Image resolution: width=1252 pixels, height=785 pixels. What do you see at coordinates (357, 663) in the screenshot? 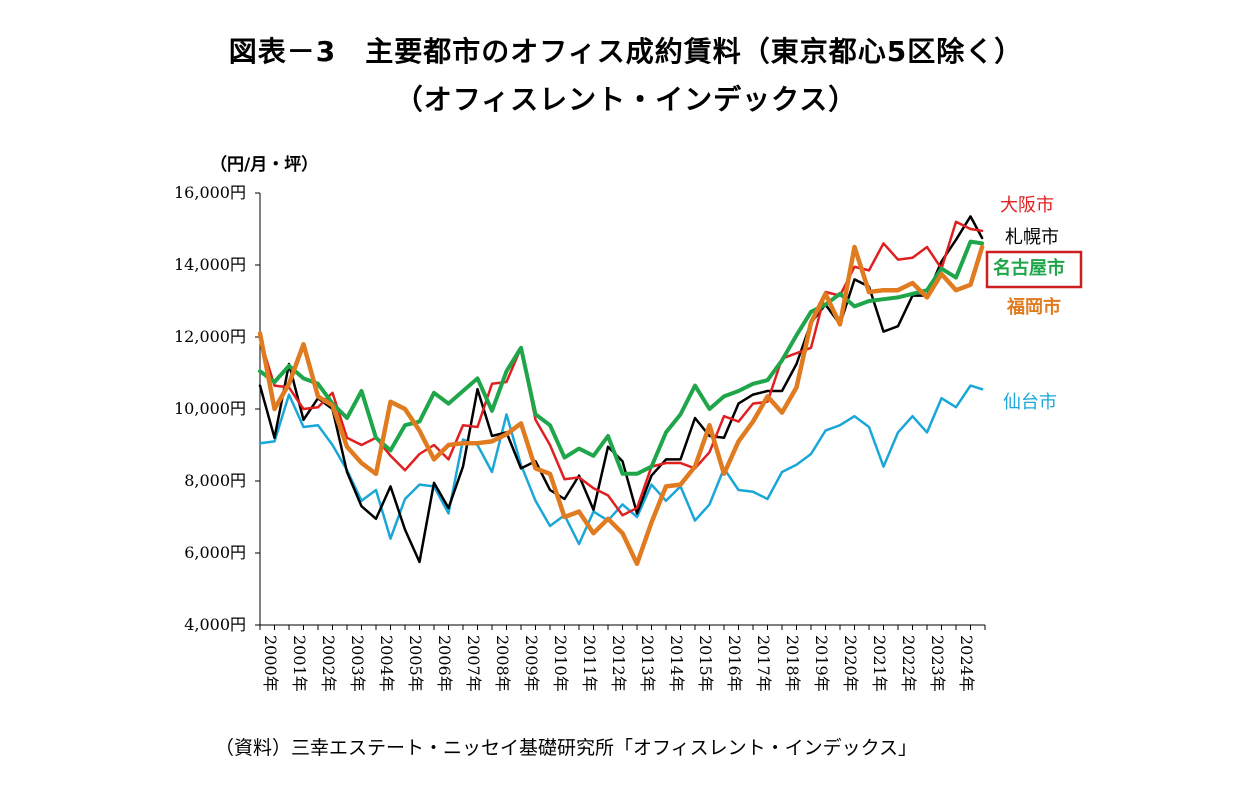
I see `x-tick-label: 2003年` at bounding box center [357, 663].